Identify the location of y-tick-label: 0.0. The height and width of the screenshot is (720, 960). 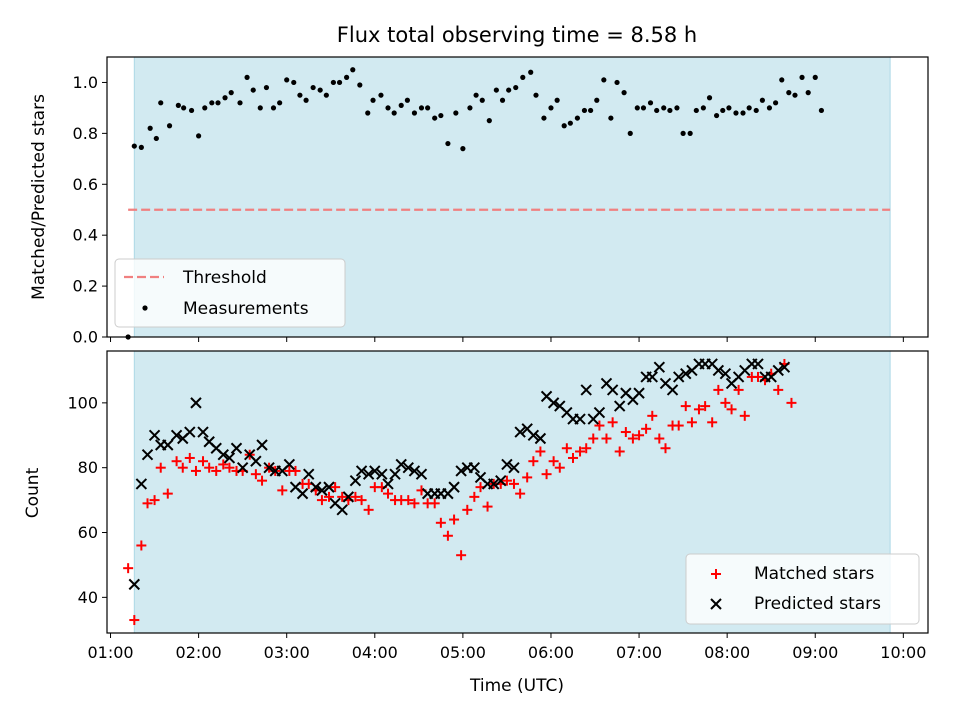
(85, 337).